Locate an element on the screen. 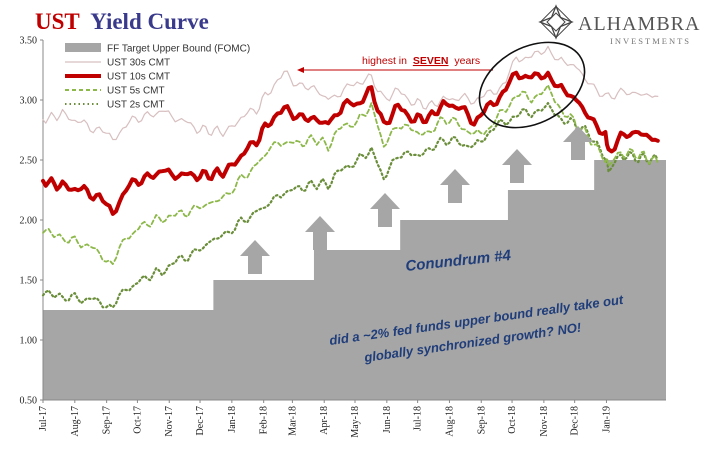 This screenshot has height=461, width=705. title-yield-curve: Yield Curve is located at coordinates (149, 21).